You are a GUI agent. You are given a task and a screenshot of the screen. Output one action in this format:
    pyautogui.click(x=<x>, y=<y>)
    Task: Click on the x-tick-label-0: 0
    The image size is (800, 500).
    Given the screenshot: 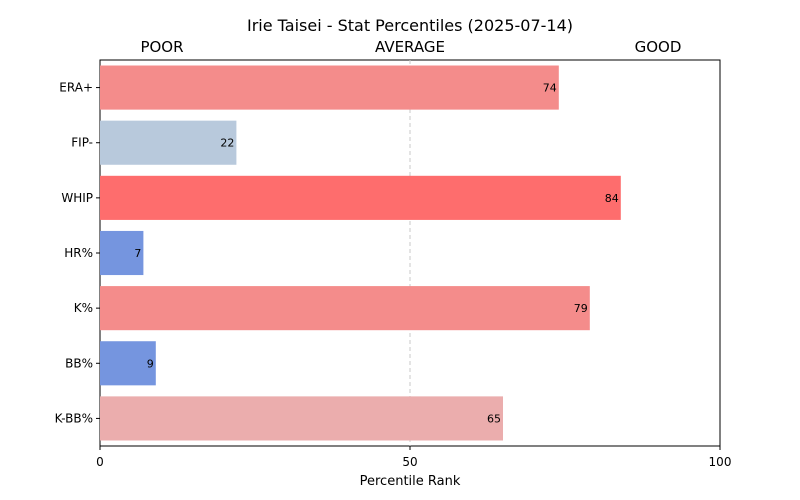 What is the action you would take?
    pyautogui.click(x=100, y=462)
    